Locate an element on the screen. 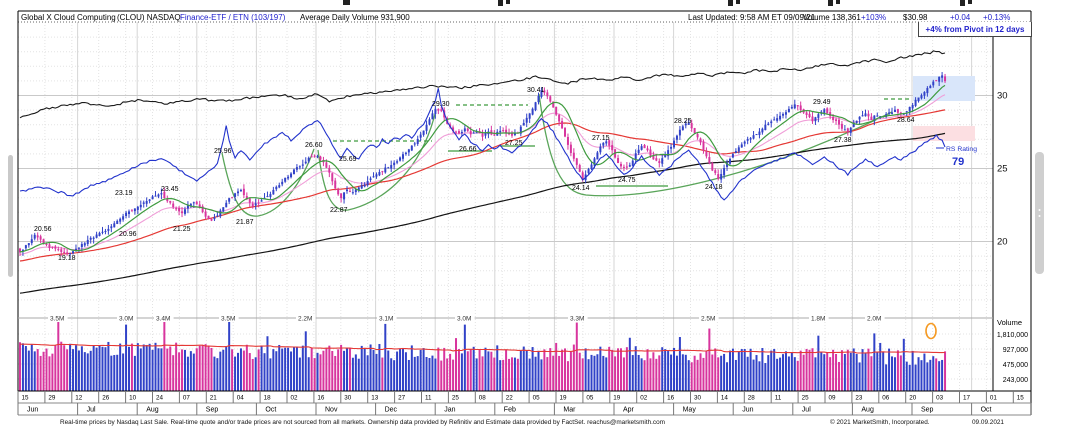 The image size is (1080, 440). svg-text: Nov is located at coordinates (331, 410).